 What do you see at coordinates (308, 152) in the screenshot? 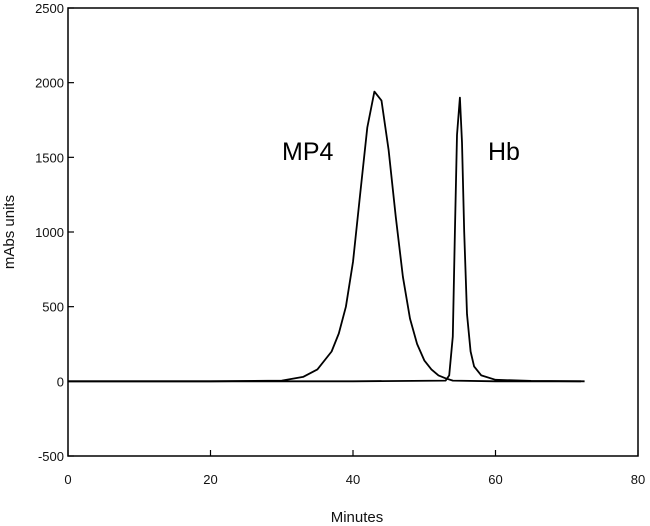
I see `annotation-mp4: MP4` at bounding box center [308, 152].